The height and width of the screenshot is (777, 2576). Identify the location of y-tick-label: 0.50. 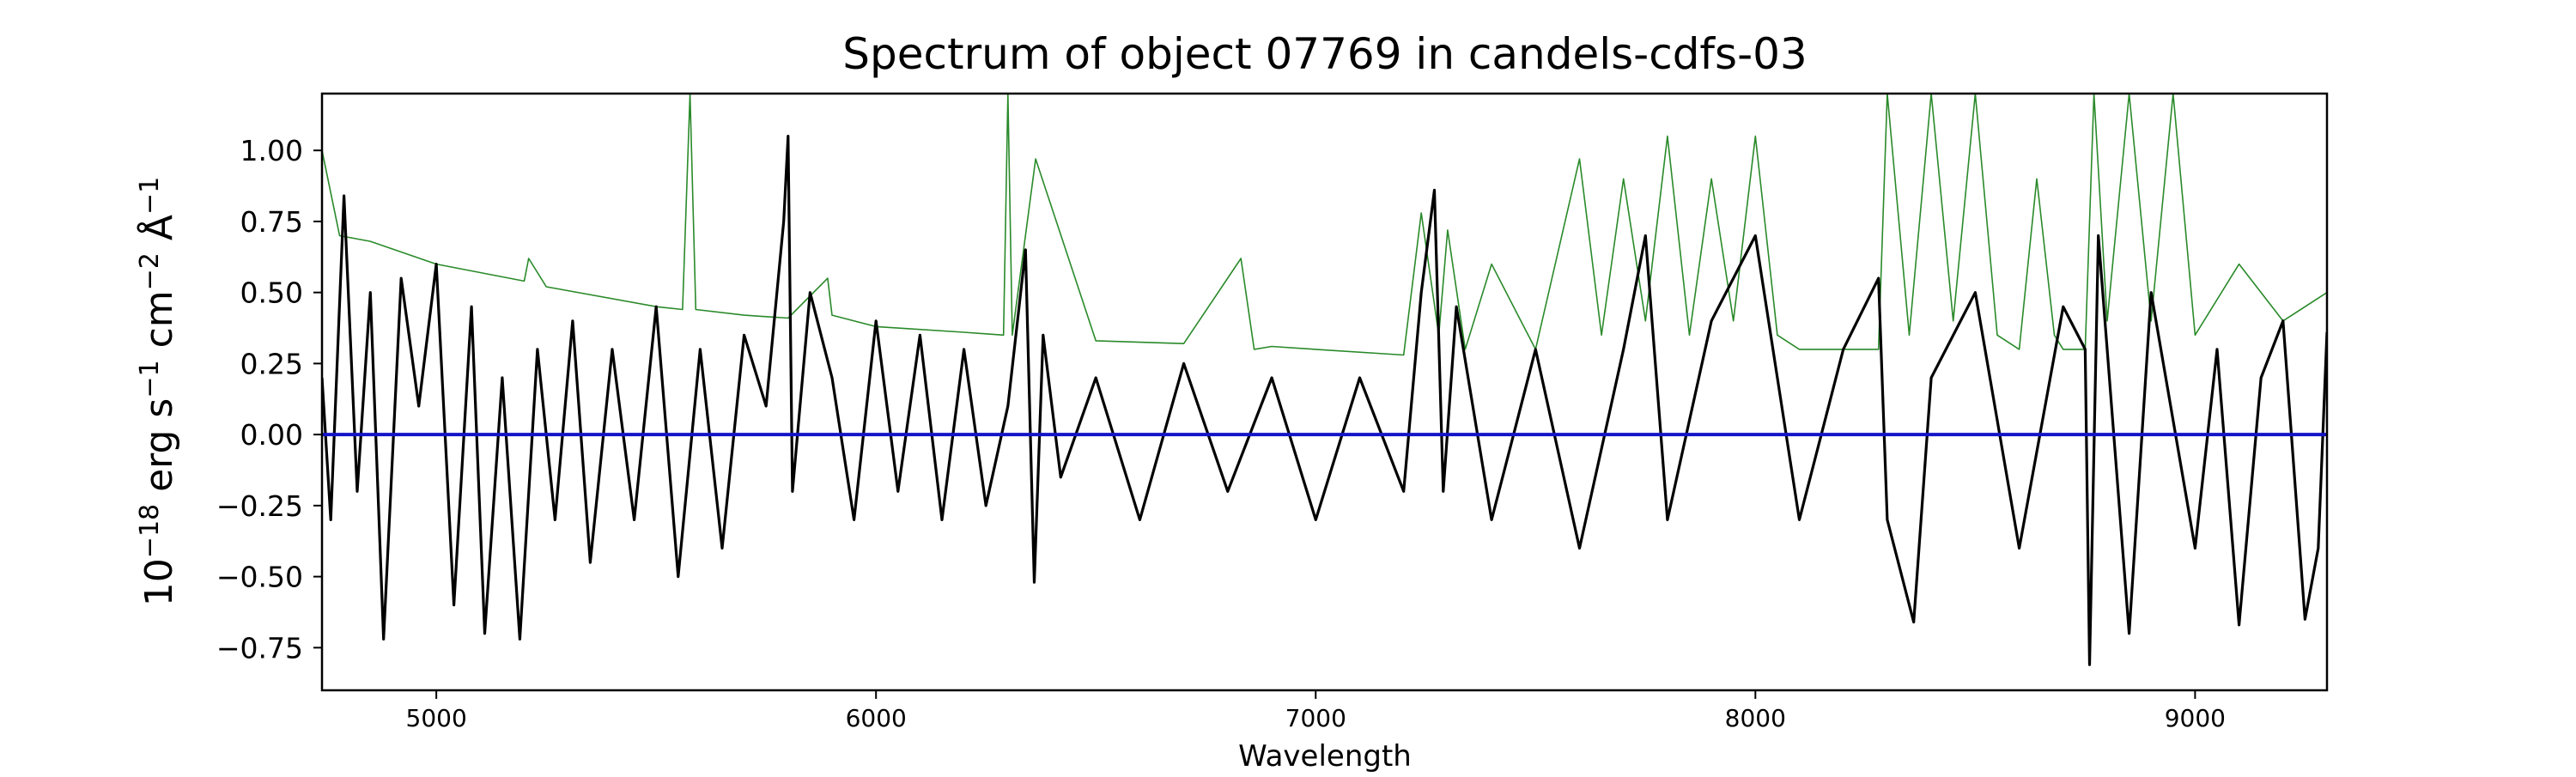
(271, 293).